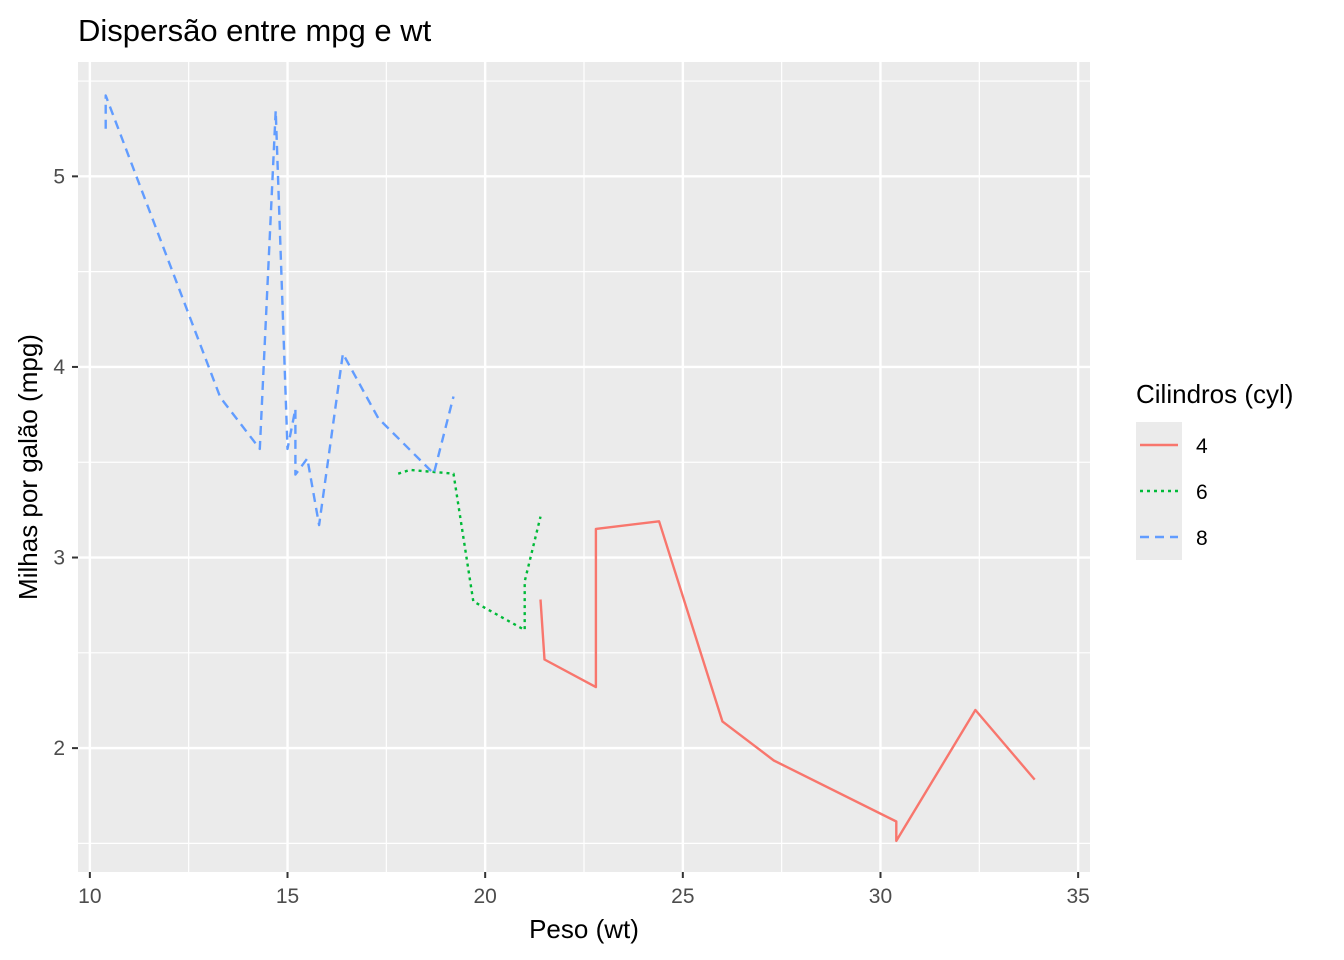 The height and width of the screenshot is (960, 1344). I want to click on legend-keys: 4 6 8, so click(1172, 491).